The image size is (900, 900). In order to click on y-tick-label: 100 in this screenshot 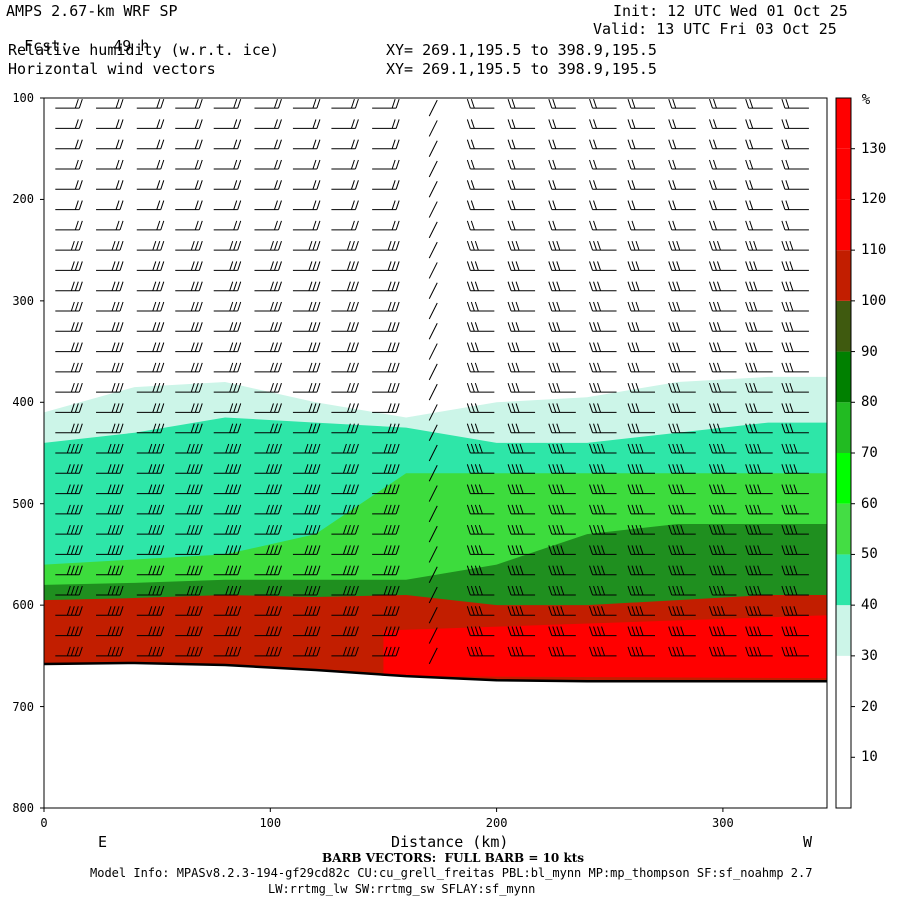, I will do `click(23, 98)`.